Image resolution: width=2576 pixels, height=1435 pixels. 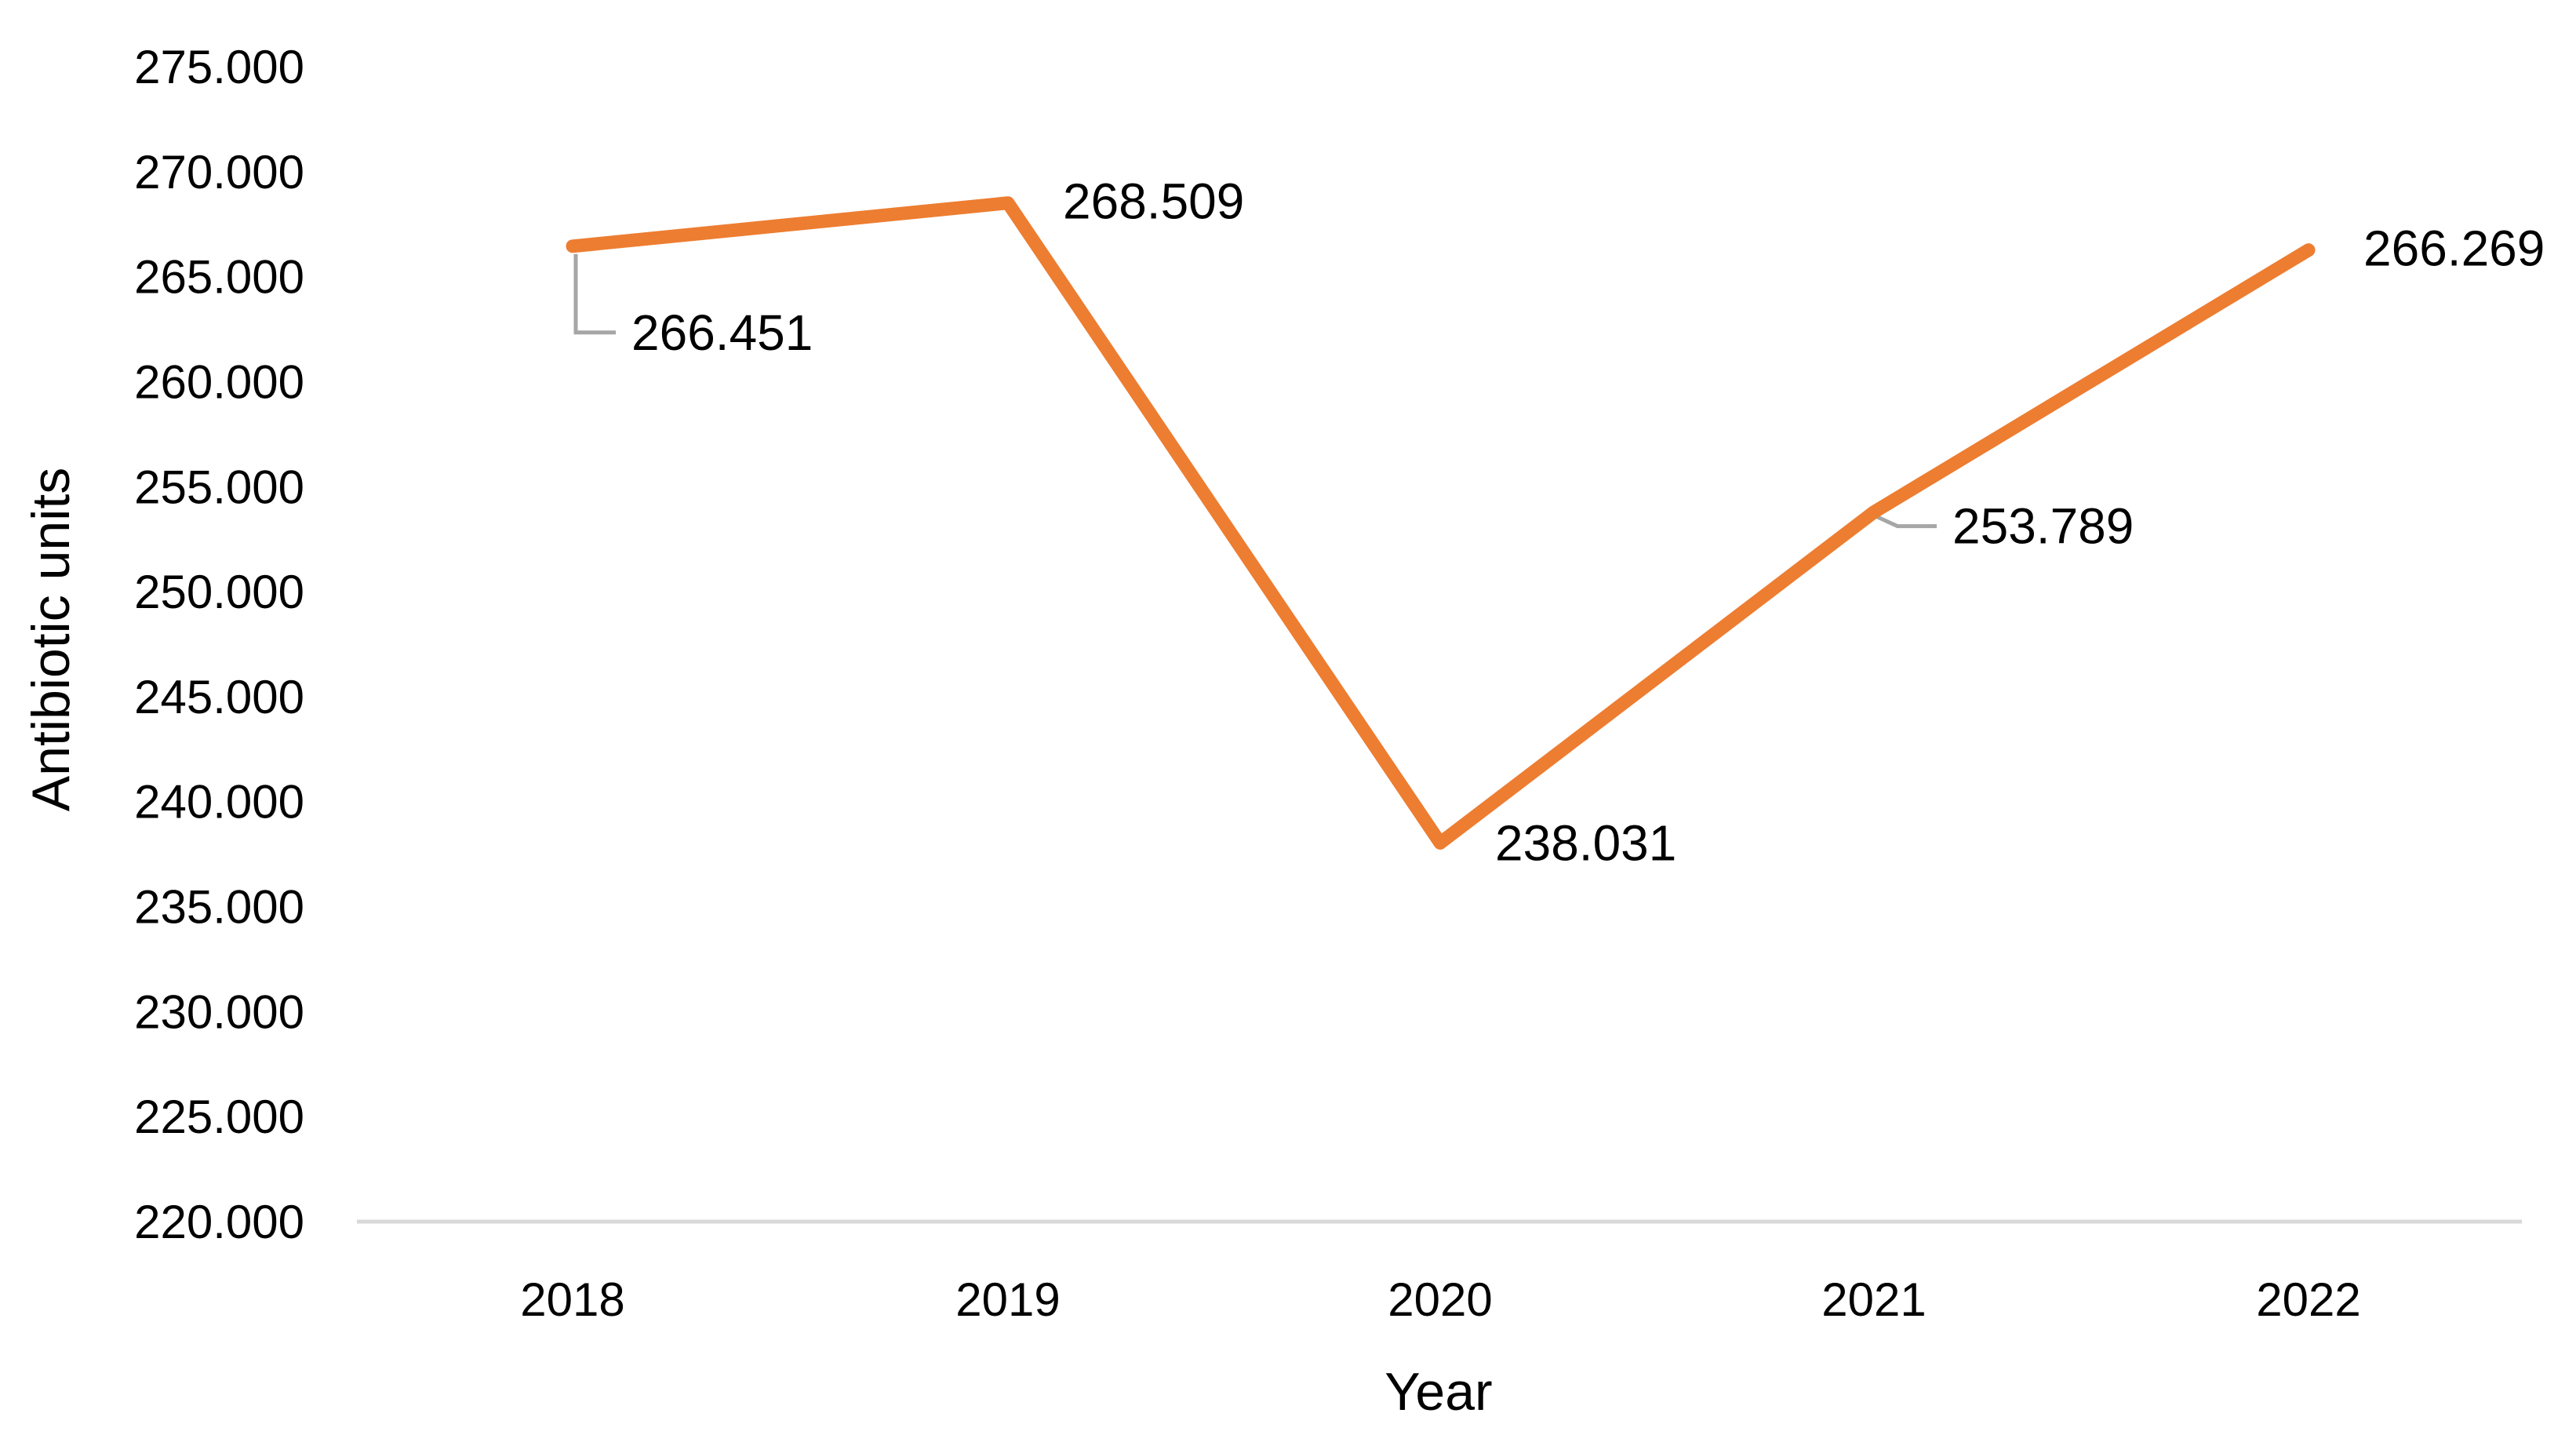 What do you see at coordinates (219, 67) in the screenshot?
I see `y-tick-label: 275.000` at bounding box center [219, 67].